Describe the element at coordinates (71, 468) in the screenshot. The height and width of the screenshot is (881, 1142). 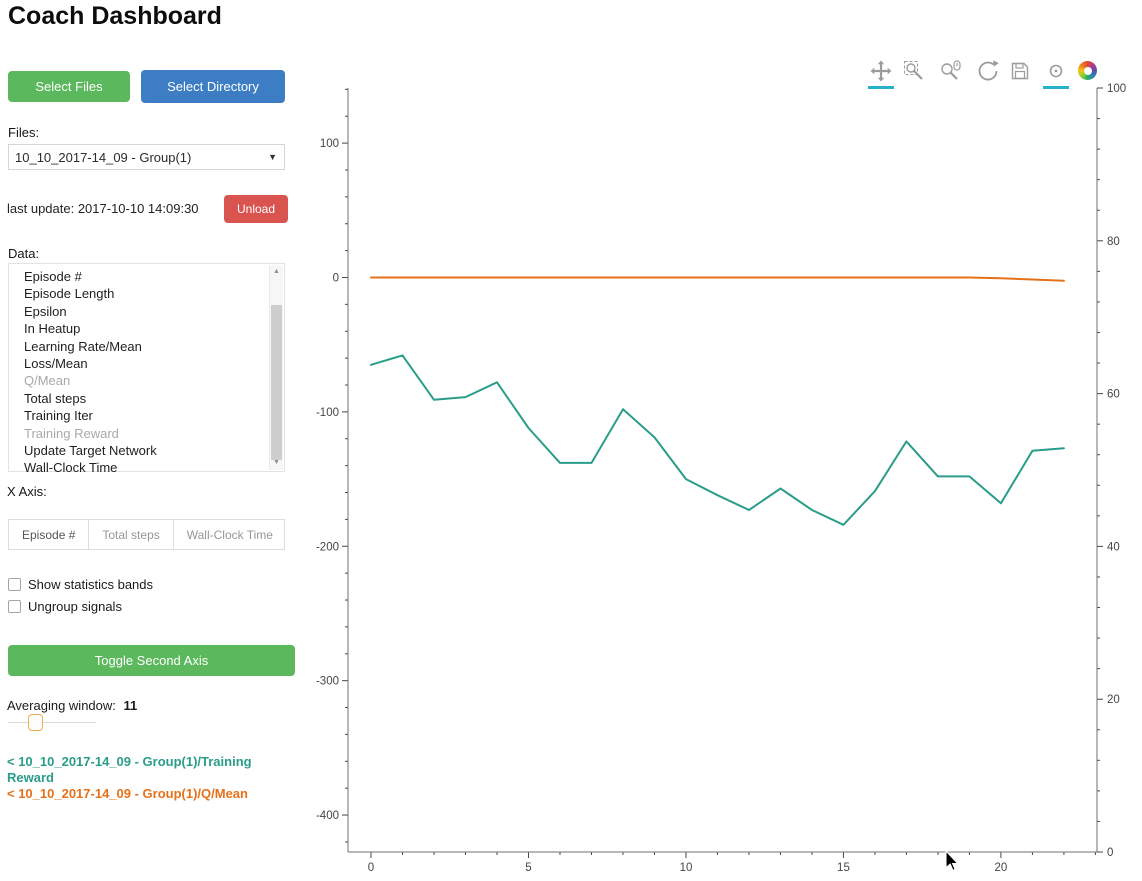
I see `list-item: Wall-Clock Time` at that location.